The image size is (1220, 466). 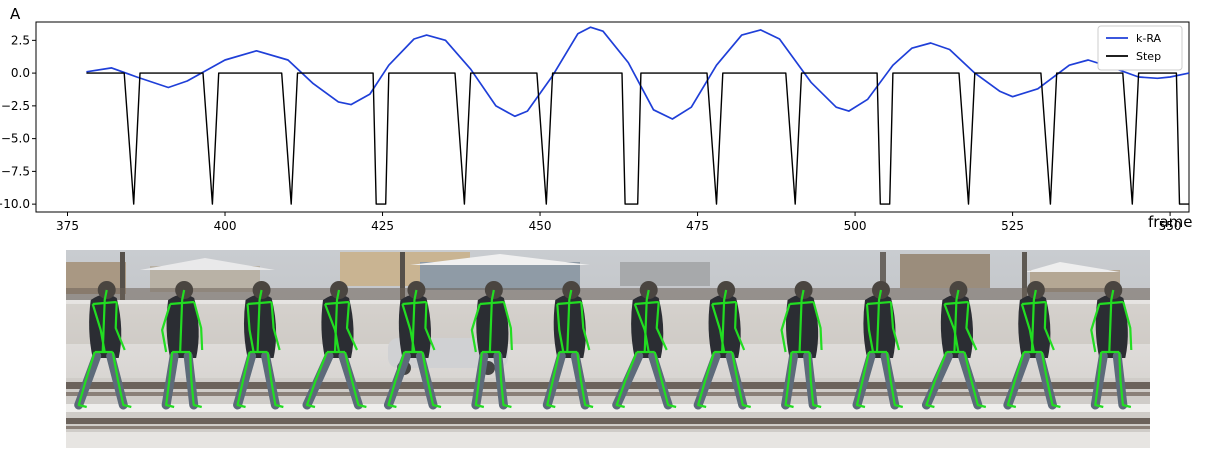 I want to click on legend-label: Step, so click(x=1148, y=56).